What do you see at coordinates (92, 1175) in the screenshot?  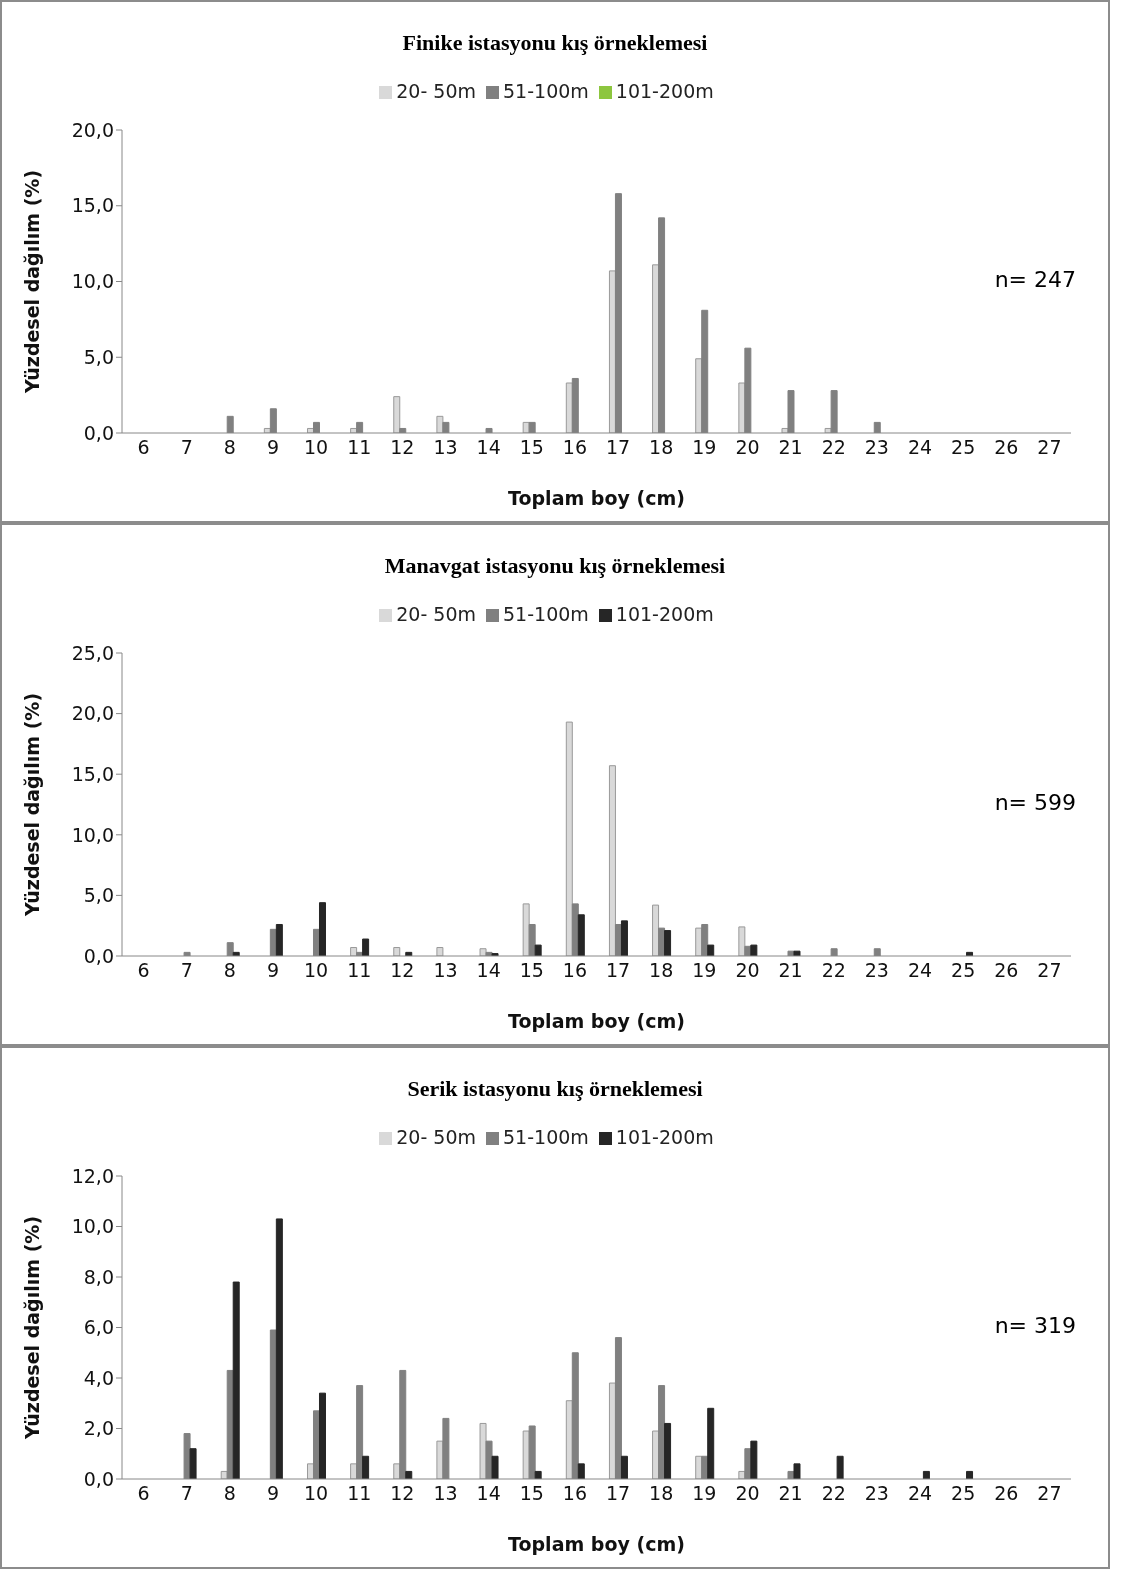 I see `y-tick-label: 12,0` at bounding box center [92, 1175].